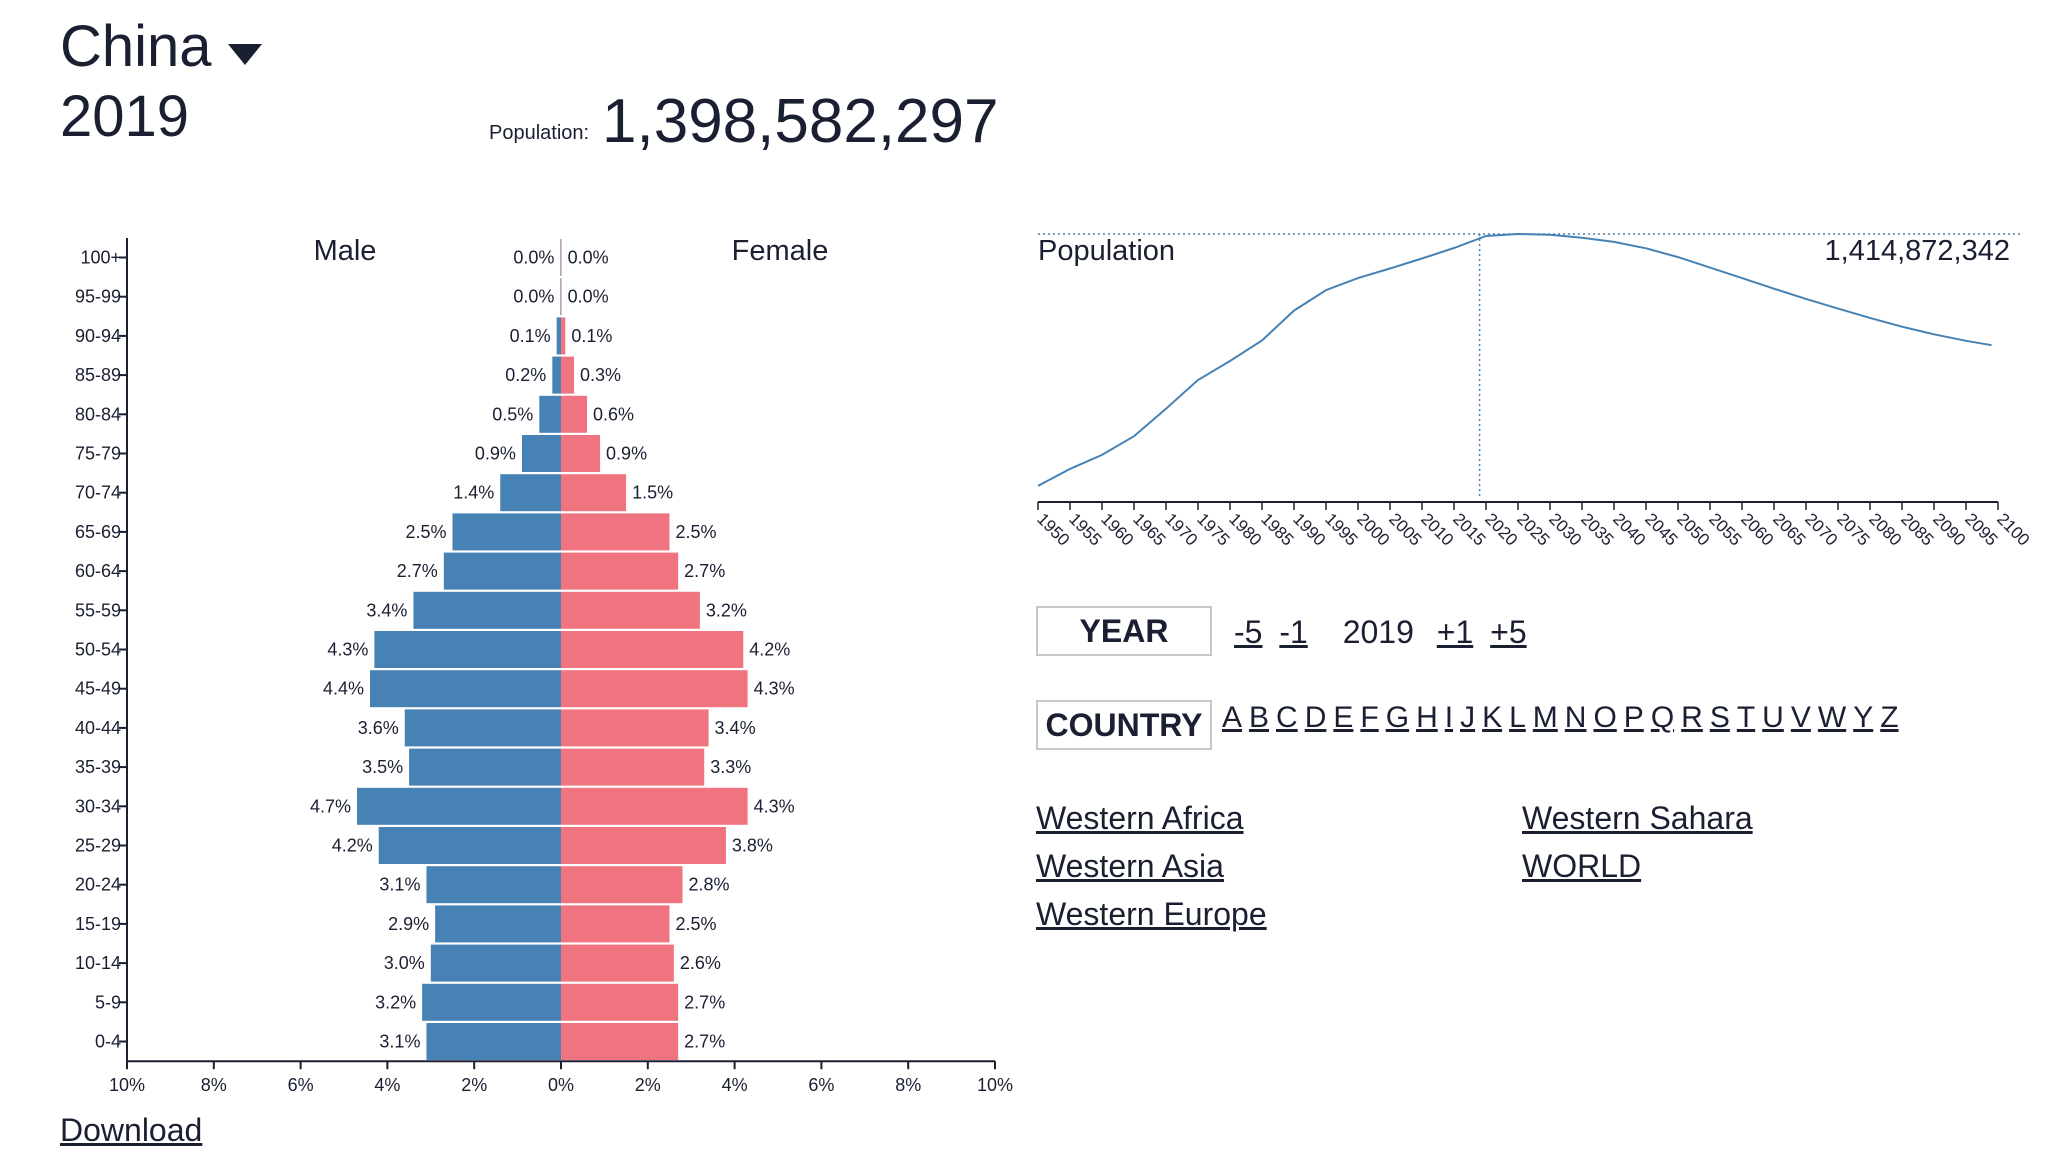 This screenshot has height=1168, width=2052. Describe the element at coordinates (1341, 529) in the screenshot. I see `year-tick-label: 1995` at that location.